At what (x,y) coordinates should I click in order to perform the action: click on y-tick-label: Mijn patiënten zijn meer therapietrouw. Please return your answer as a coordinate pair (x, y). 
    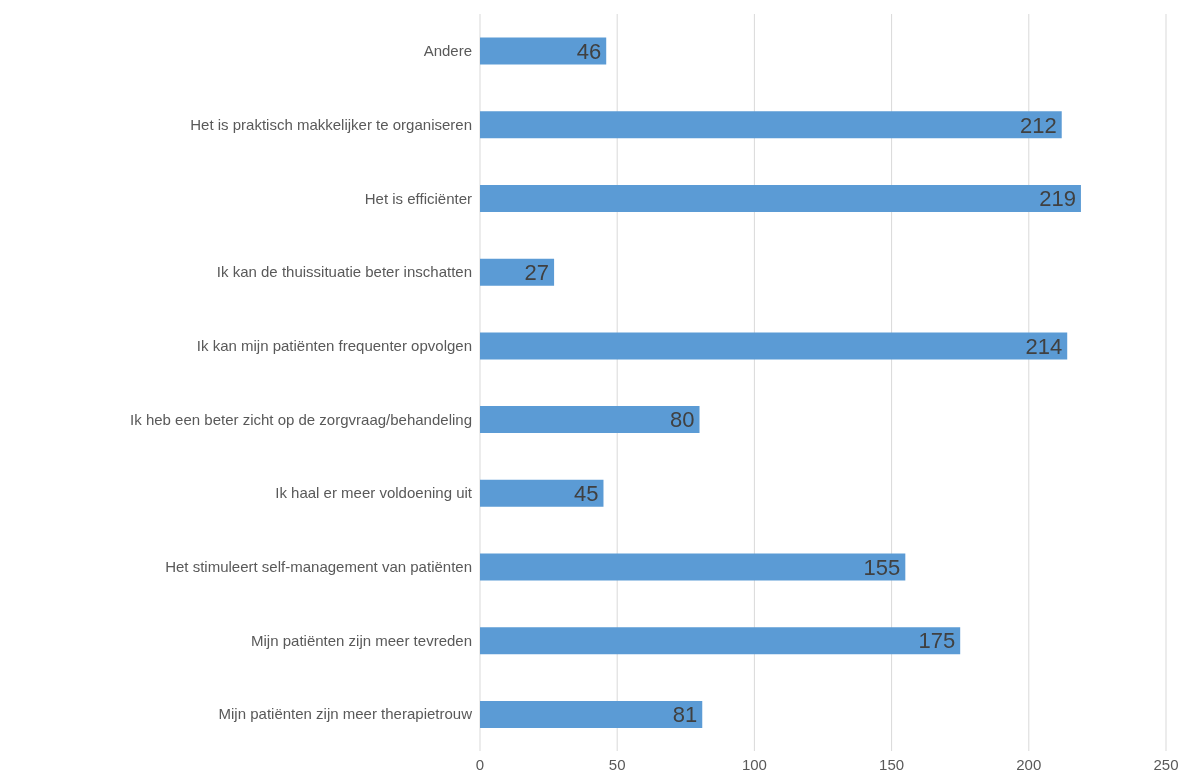
    Looking at the image, I should click on (345, 714).